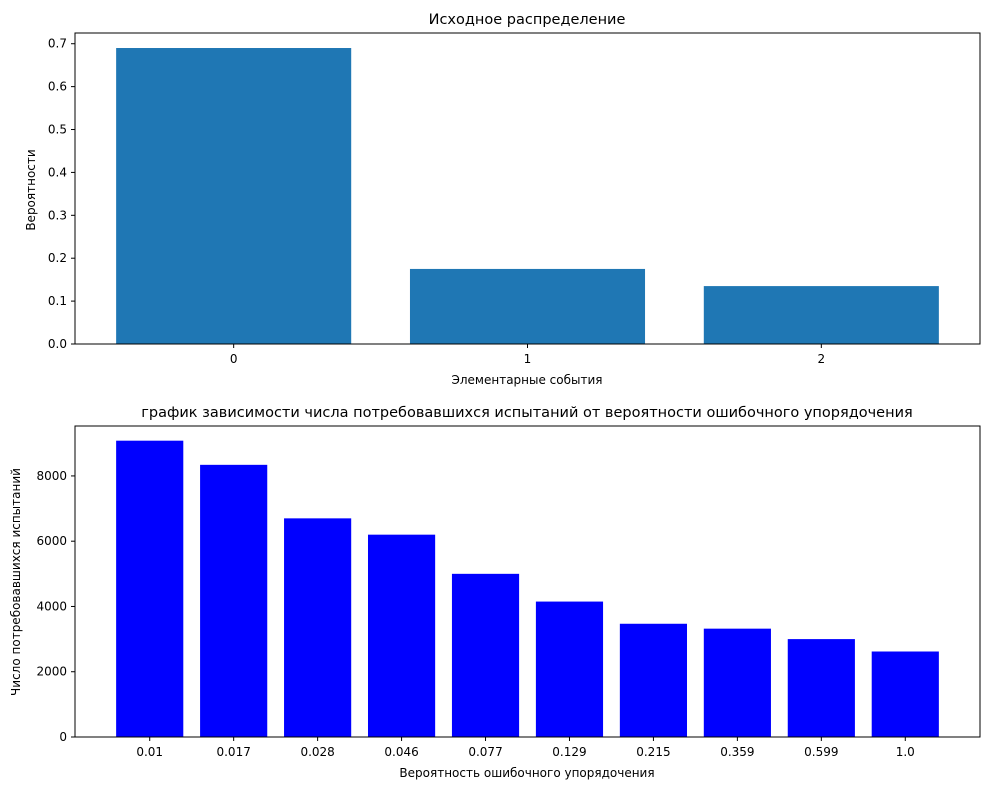 The image size is (989, 790). What do you see at coordinates (527, 20) in the screenshot?
I see `chart-title: Исходное распределение` at bounding box center [527, 20].